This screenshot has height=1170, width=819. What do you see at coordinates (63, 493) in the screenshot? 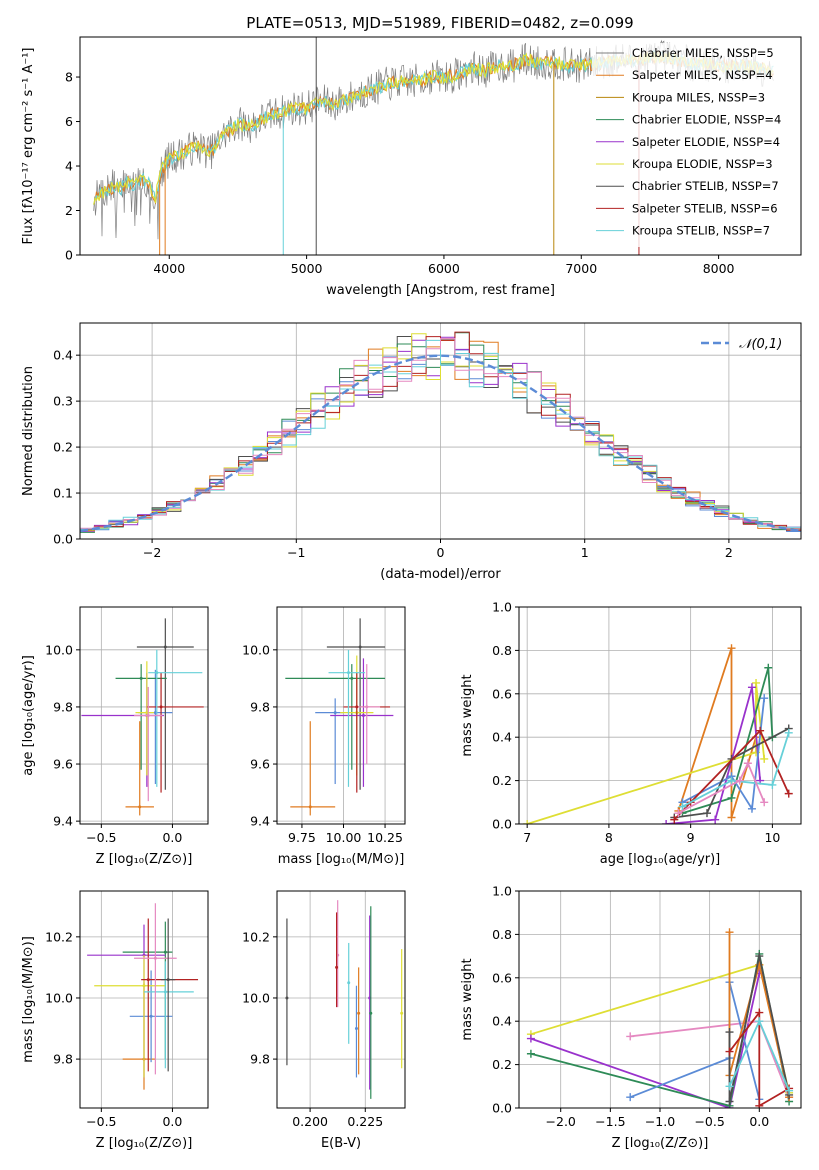
I see `y-tick-label: 0.1` at bounding box center [63, 493].